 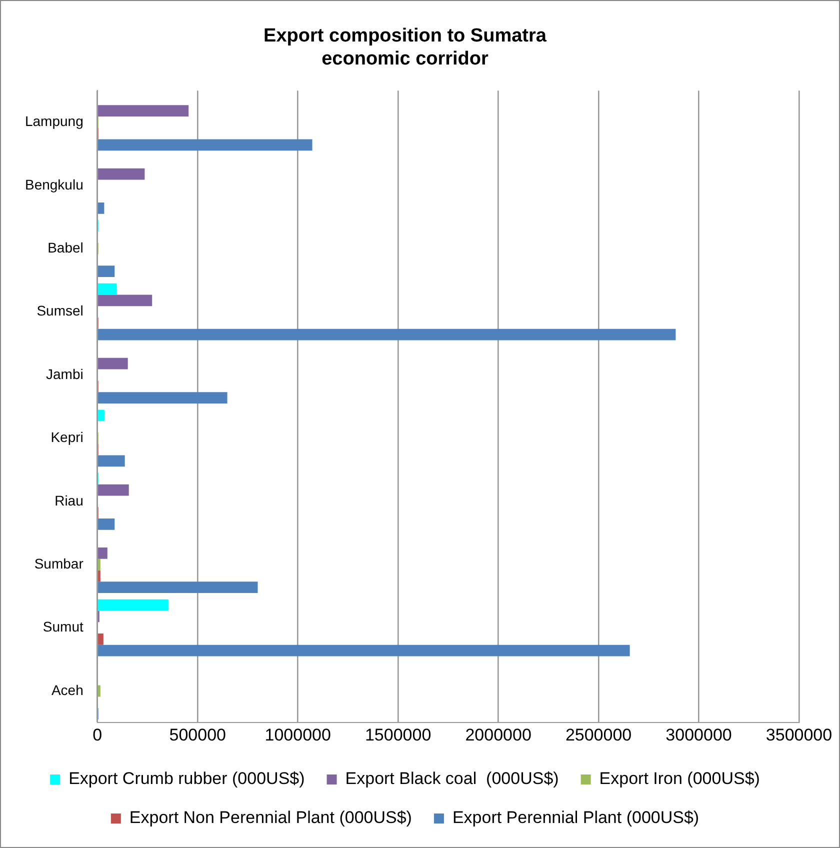 What do you see at coordinates (799, 734) in the screenshot?
I see `x-tick-label: 3500000` at bounding box center [799, 734].